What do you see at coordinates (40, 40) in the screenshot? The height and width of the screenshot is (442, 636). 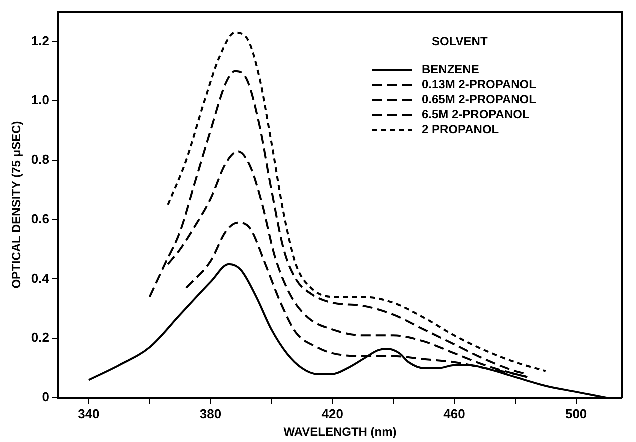 I see `y-tick-label: 1.2` at bounding box center [40, 40].